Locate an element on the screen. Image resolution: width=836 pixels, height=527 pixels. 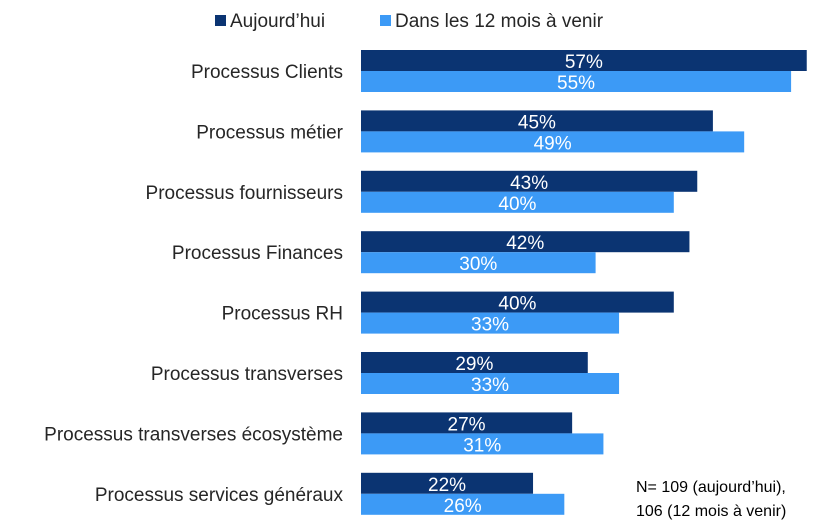
data-label: 55% is located at coordinates (576, 83).